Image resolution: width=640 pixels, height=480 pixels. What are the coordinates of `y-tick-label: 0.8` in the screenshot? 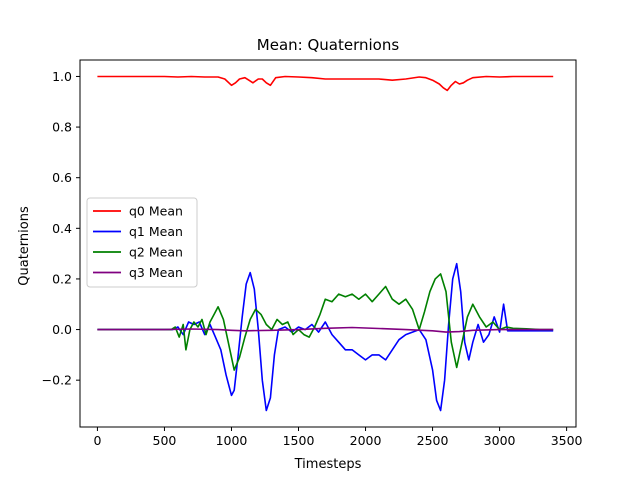 It's located at (62, 127).